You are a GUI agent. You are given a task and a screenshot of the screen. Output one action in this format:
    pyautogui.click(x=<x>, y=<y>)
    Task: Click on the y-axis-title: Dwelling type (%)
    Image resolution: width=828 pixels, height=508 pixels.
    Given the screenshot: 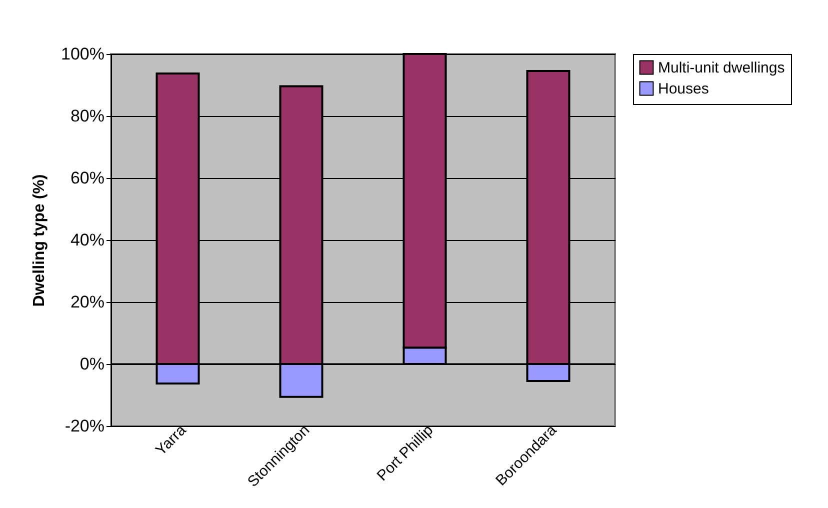 What is the action you would take?
    pyautogui.click(x=39, y=240)
    